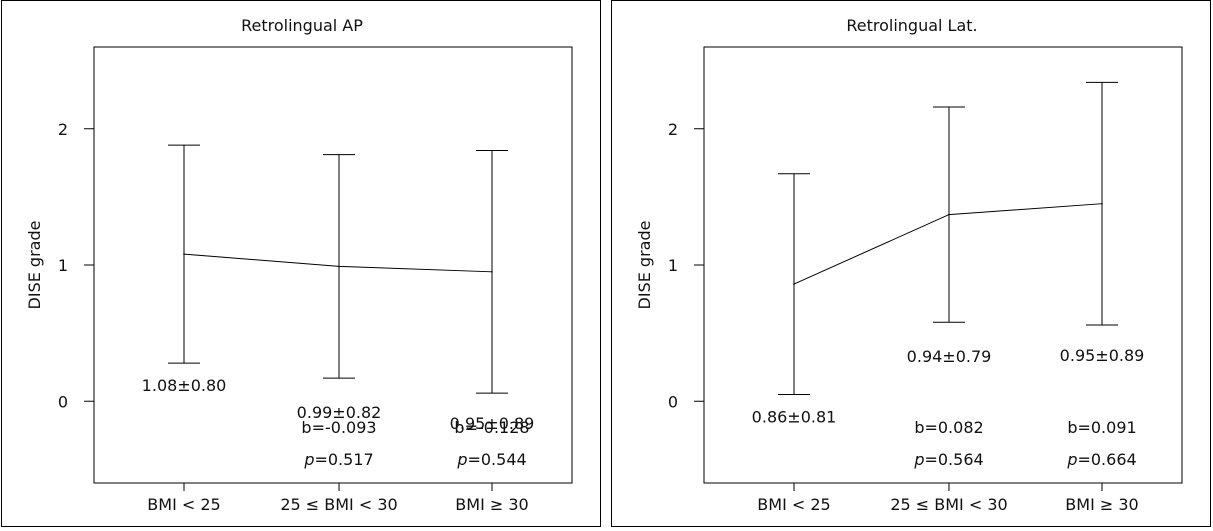 The width and height of the screenshot is (1213, 531). What do you see at coordinates (794, 416) in the screenshot?
I see `data-label: 0.86±0.81` at bounding box center [794, 416].